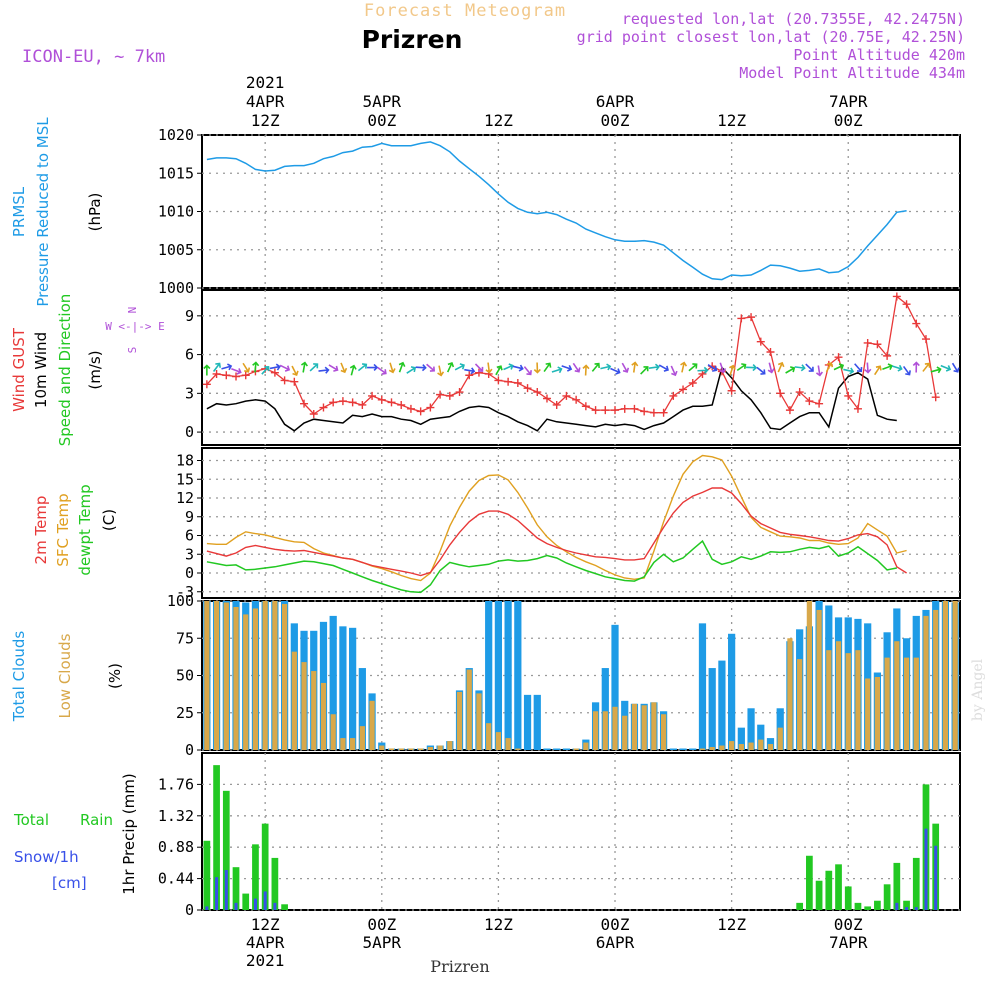 The height and width of the screenshot is (1000, 1000). I want to click on station-title: Prizren, so click(412, 39).